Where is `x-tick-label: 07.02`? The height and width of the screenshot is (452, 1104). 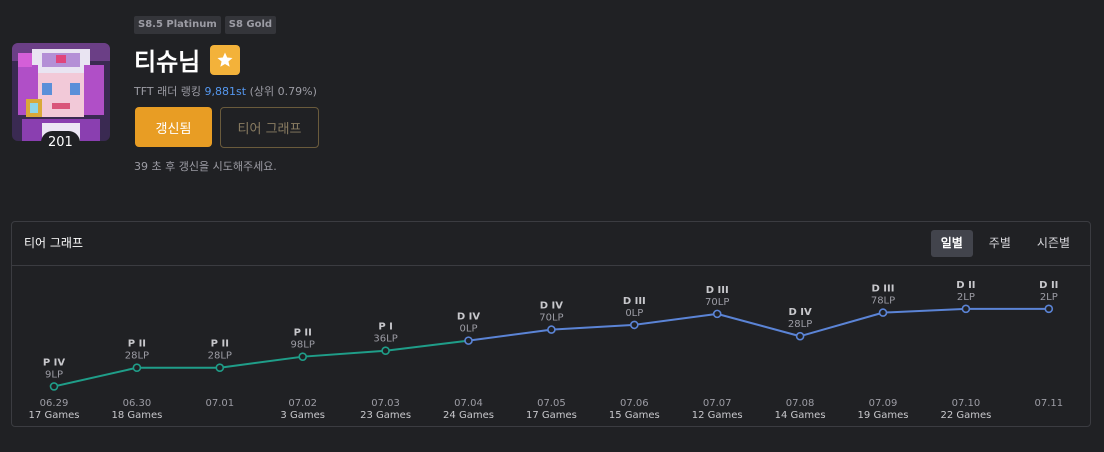 x-tick-label: 07.02 is located at coordinates (302, 403).